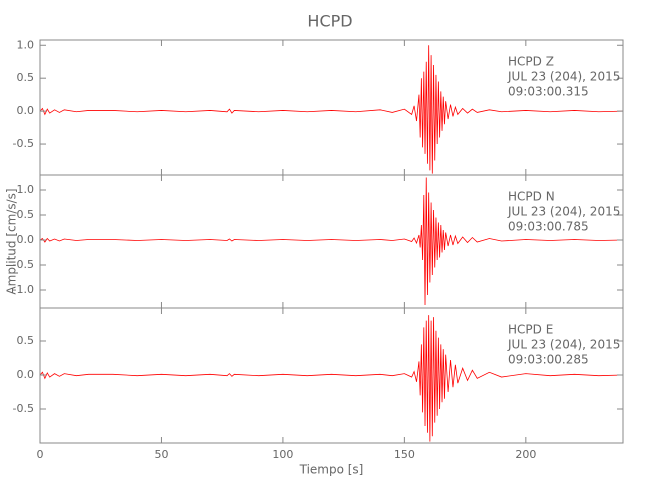  What do you see at coordinates (282, 454) in the screenshot?
I see `x-tick-label: 100` at bounding box center [282, 454].